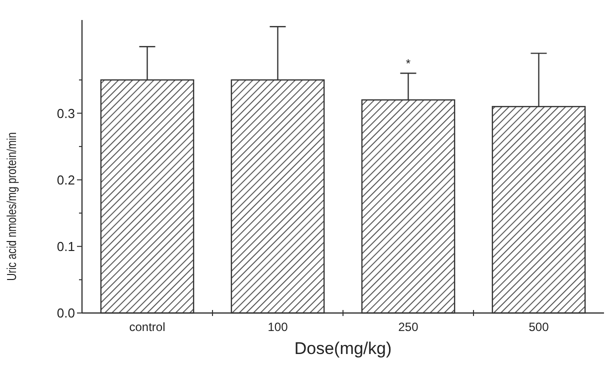 The image size is (608, 366). I want to click on y-tick-label: 0.2, so click(65, 180).